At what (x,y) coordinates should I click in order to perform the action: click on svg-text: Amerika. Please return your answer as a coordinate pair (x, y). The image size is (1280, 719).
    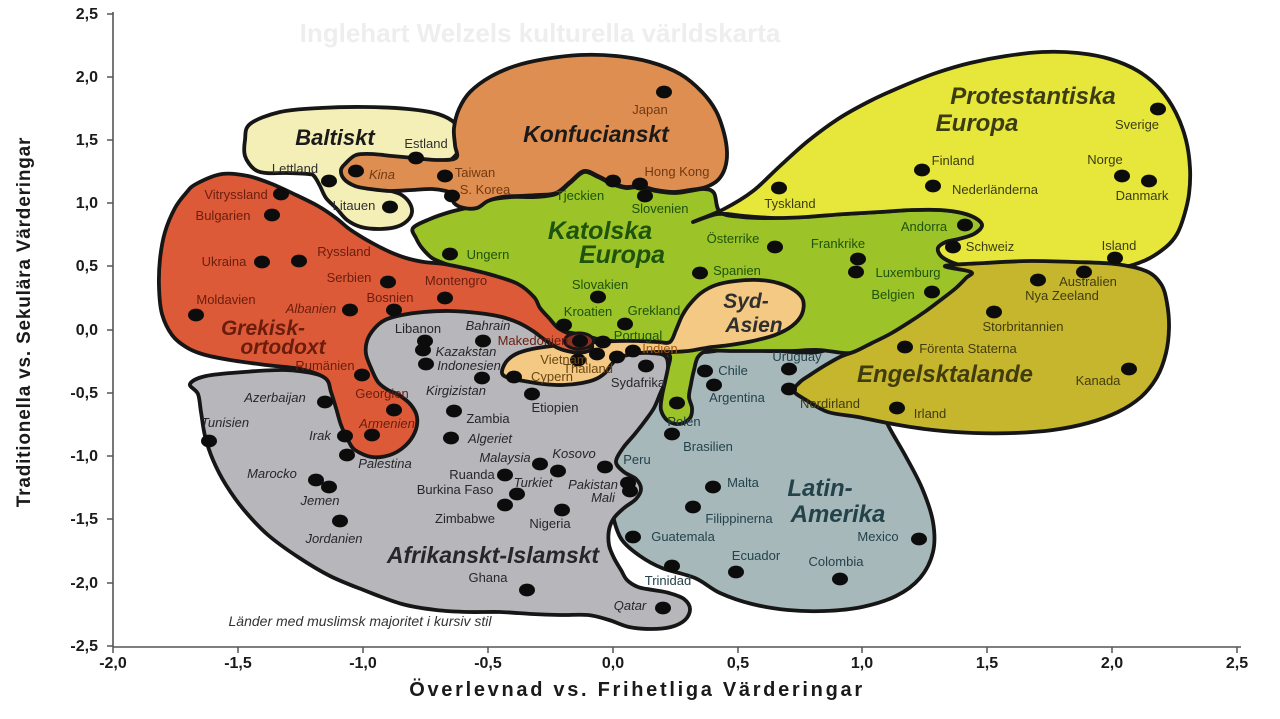
    Looking at the image, I should click on (838, 514).